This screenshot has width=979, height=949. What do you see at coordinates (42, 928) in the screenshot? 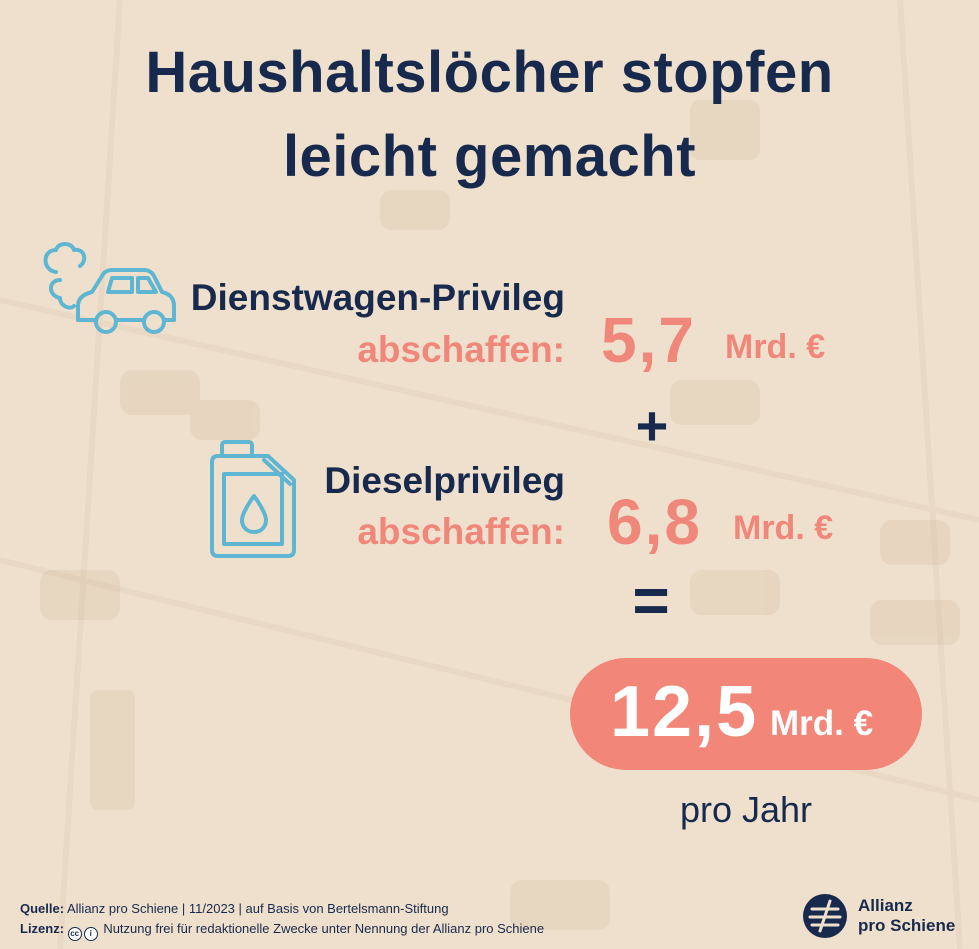
I see `license-label: Lizenz:` at bounding box center [42, 928].